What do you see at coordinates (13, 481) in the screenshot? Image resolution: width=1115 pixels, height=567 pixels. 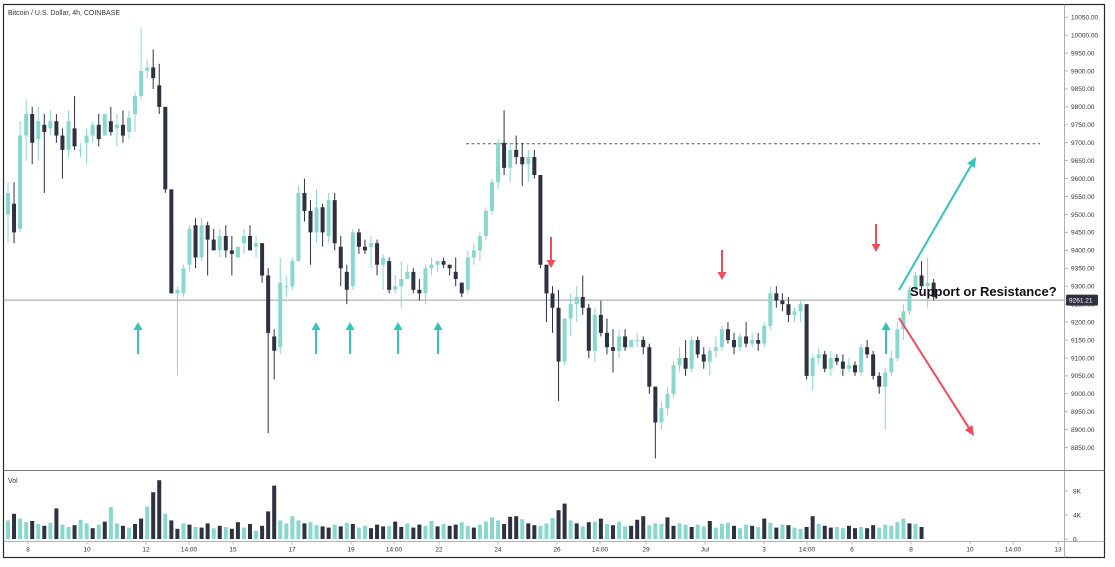 I see `volume-label: Vol` at bounding box center [13, 481].